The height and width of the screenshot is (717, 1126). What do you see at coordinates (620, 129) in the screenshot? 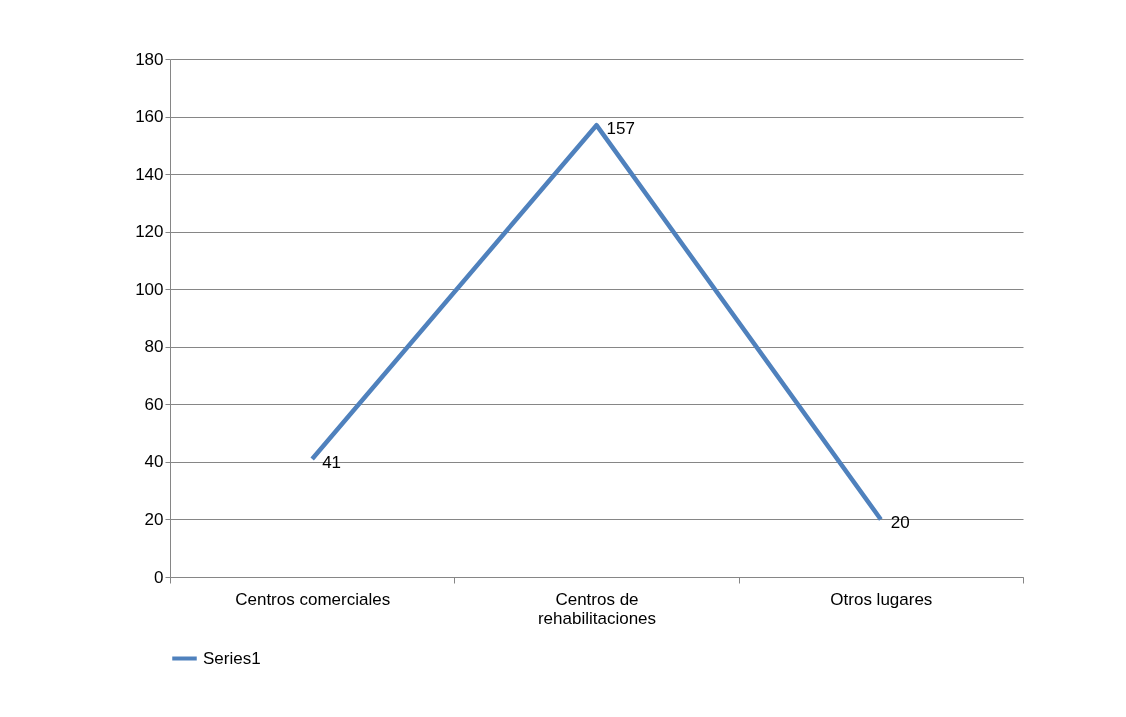
I see `data-label: 157` at bounding box center [620, 129].